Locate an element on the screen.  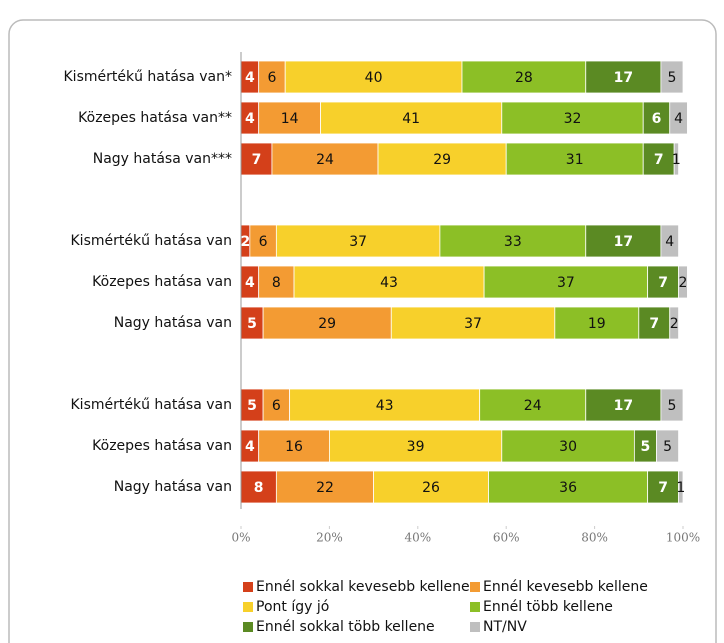
legend-label: NT/NV is located at coordinates (505, 627).